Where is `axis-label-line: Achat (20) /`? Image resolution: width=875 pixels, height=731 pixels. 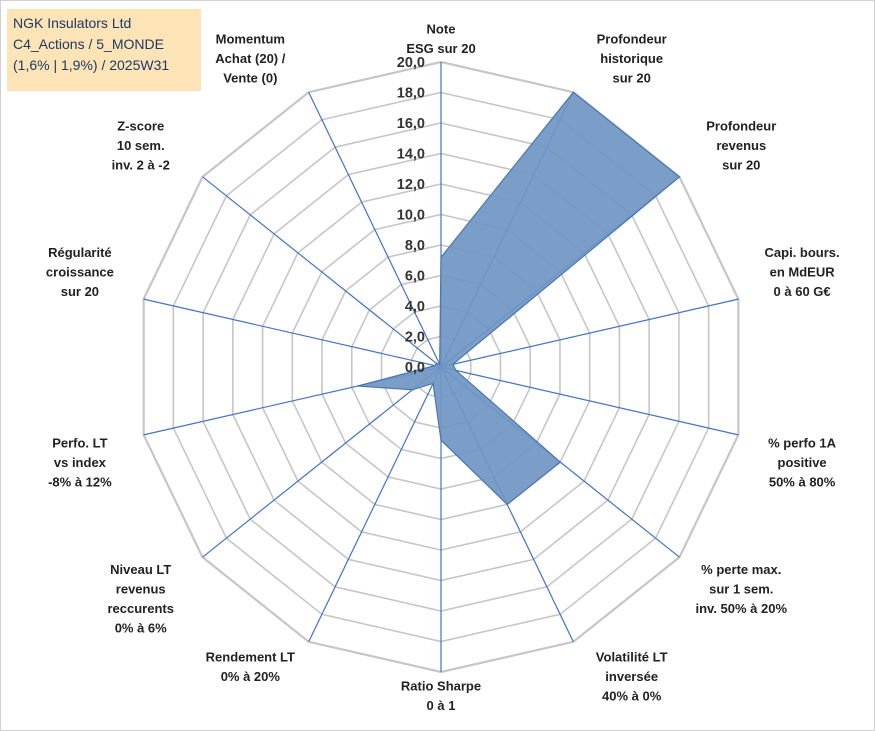 axis-label-line: Achat (20) / is located at coordinates (250, 58).